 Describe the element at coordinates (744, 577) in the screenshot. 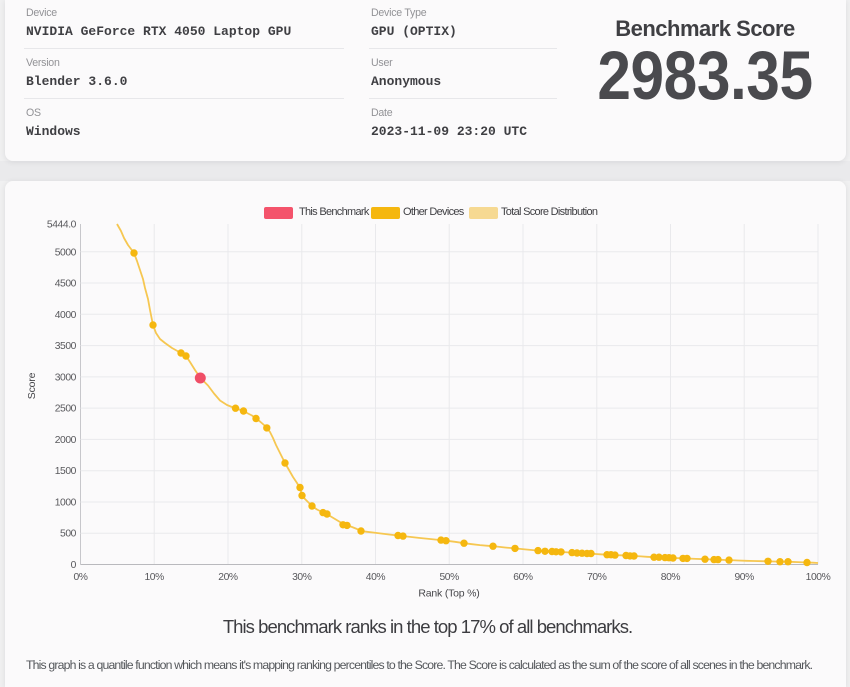

I see `svg-text: 90%` at that location.